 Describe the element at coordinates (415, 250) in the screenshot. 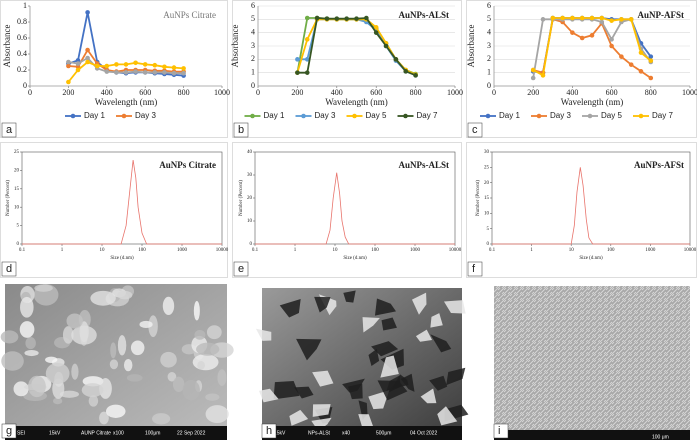

I see `x-tick-label: 1000` at that location.